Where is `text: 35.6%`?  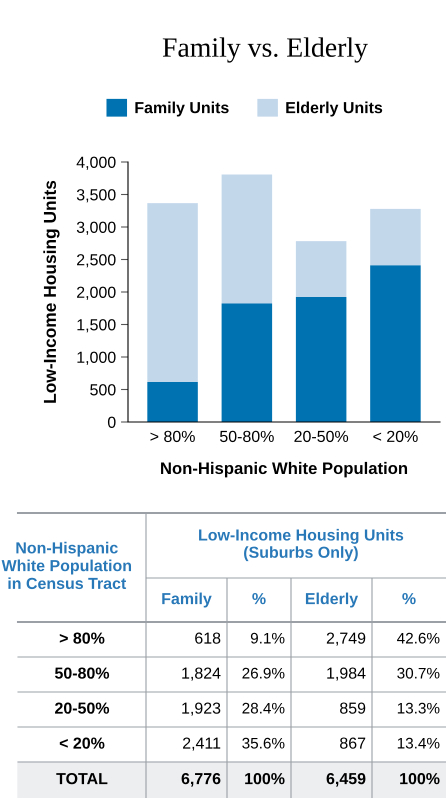 text: 35.6% is located at coordinates (263, 743).